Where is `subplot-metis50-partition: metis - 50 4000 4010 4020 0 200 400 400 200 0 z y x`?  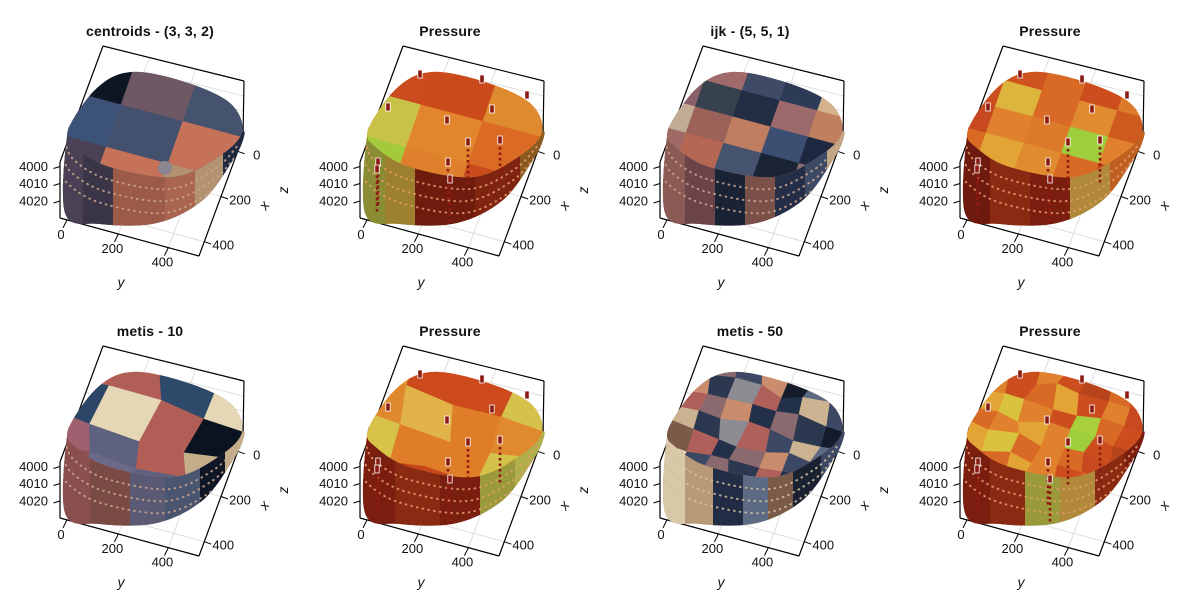 subplot-metis50-partition: metis - 50 4000 4010 4020 0 200 400 400 200 0 z y x is located at coordinates (737, 450).